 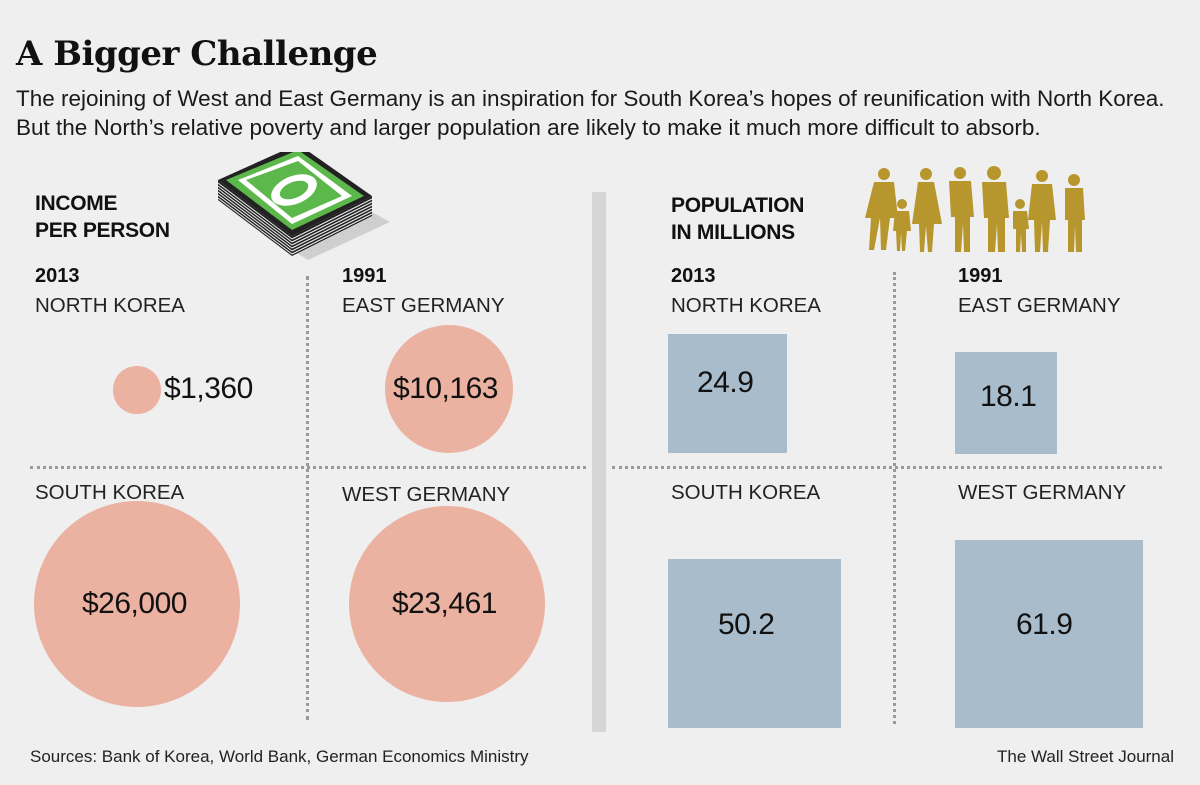 What do you see at coordinates (746, 305) in the screenshot?
I see `population-country-north-korea: NORTH KOREA` at bounding box center [746, 305].